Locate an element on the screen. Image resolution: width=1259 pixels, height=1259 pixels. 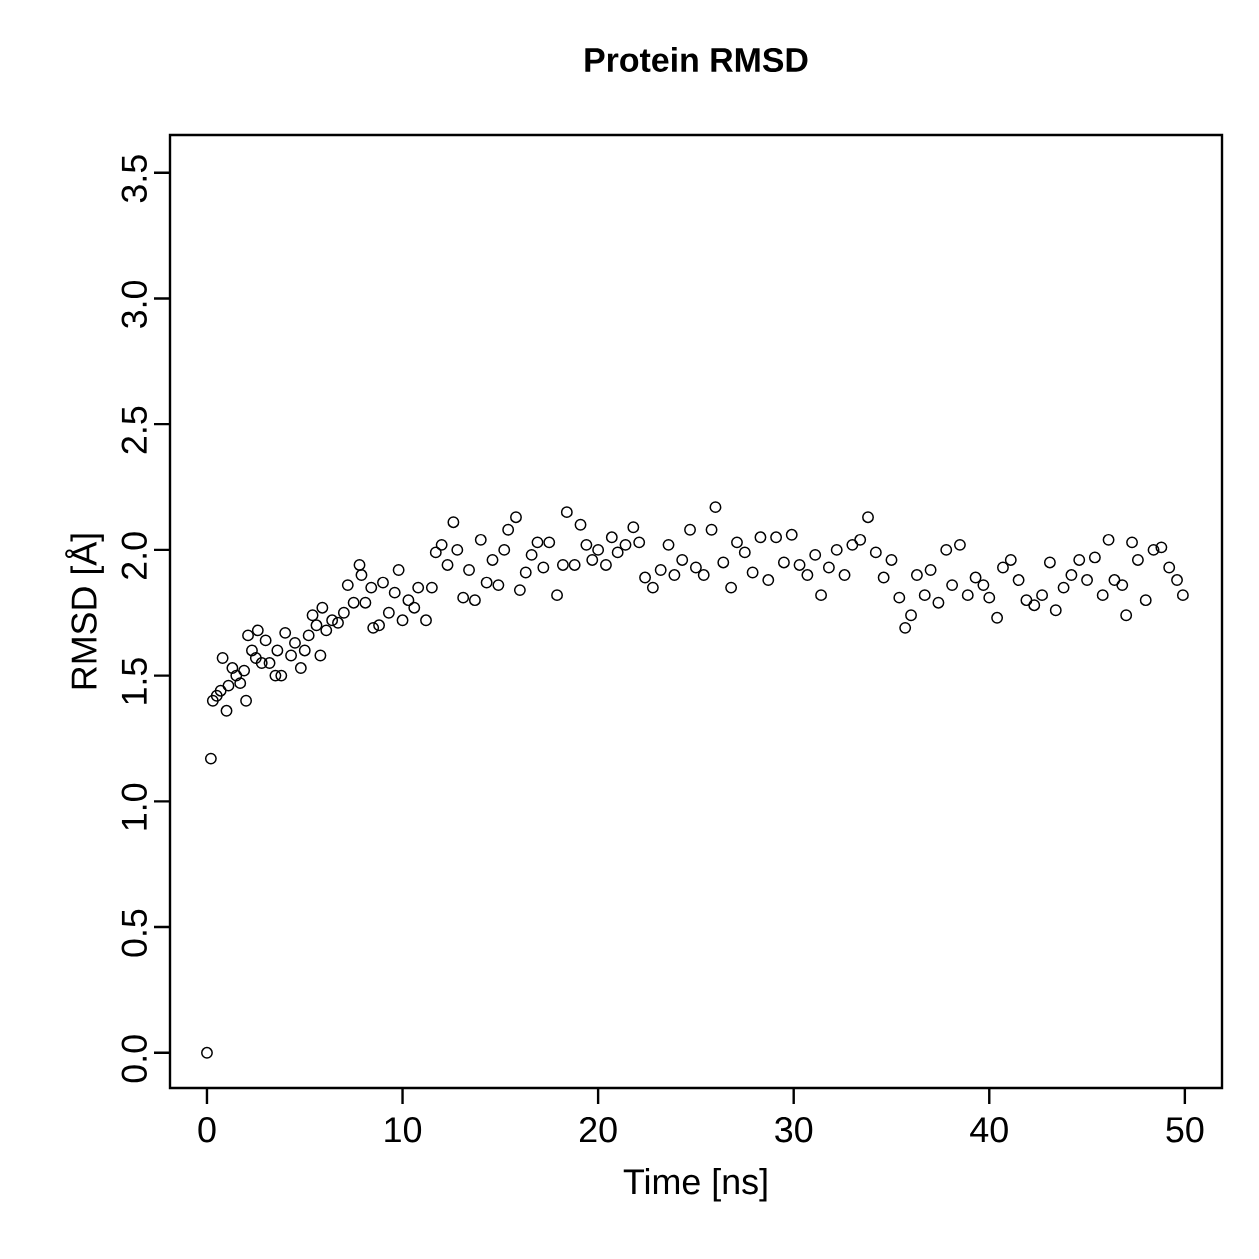
x-axis-title: Time [ns] is located at coordinates (695, 1185).